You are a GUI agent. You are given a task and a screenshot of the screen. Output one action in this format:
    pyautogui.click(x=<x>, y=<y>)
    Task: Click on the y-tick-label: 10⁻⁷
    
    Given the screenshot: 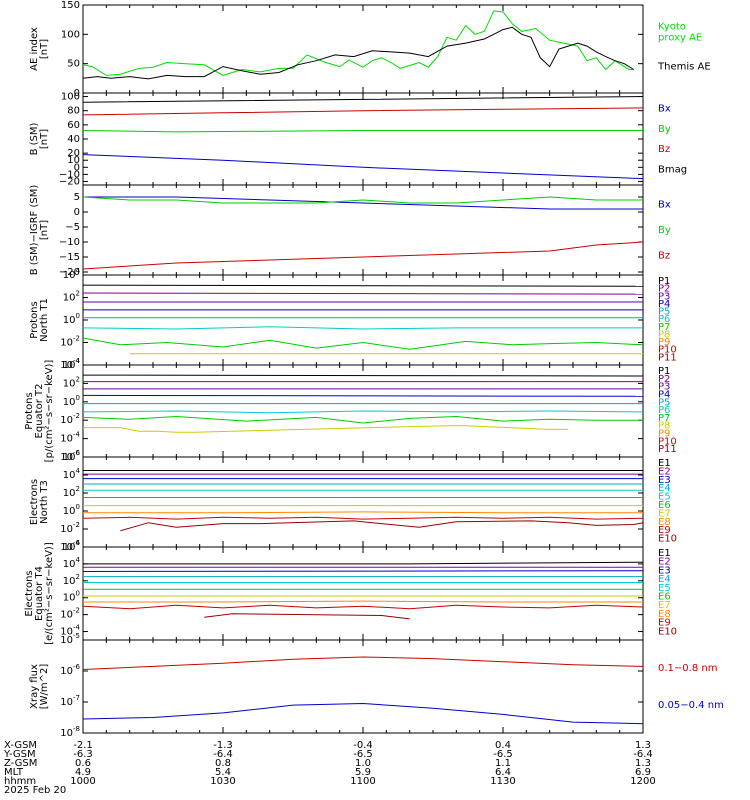 What is the action you would take?
    pyautogui.click(x=70, y=701)
    